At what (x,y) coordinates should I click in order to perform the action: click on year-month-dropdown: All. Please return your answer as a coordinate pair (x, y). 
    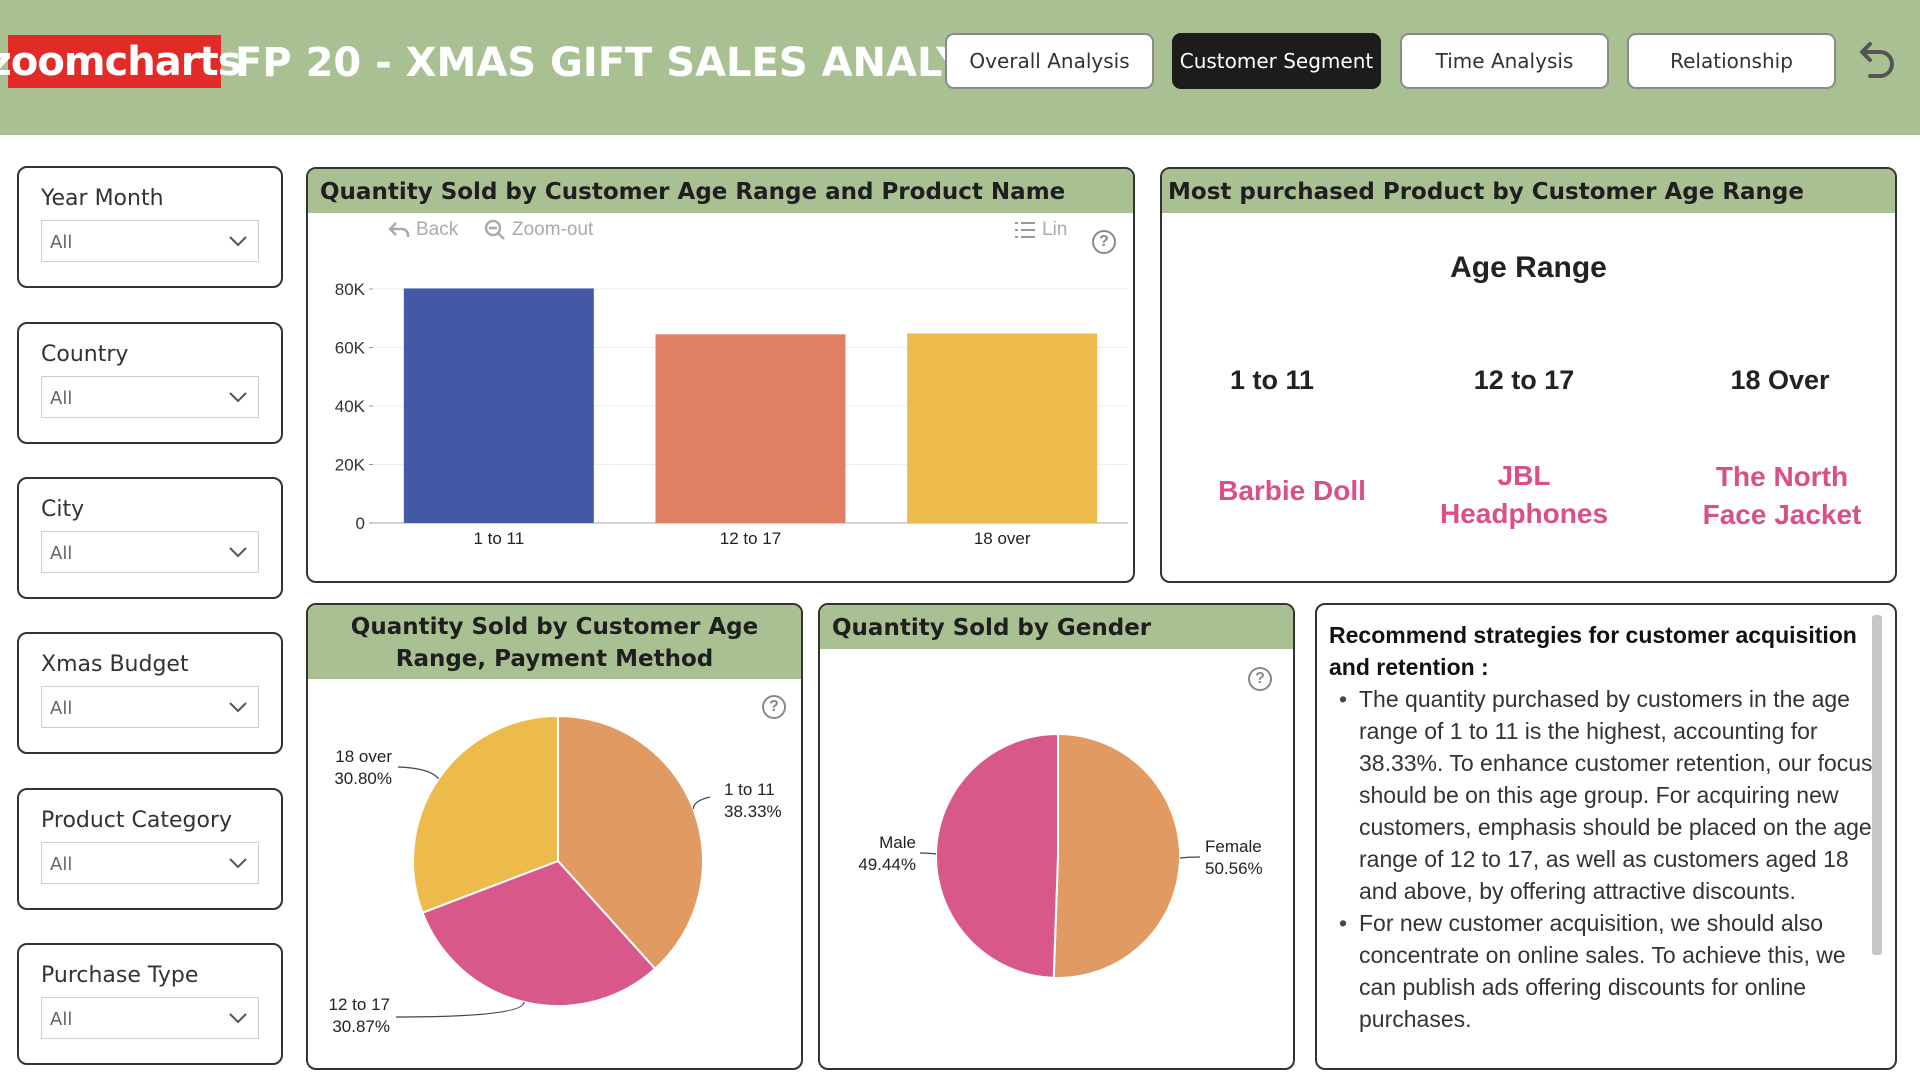
    Looking at the image, I should click on (150, 241).